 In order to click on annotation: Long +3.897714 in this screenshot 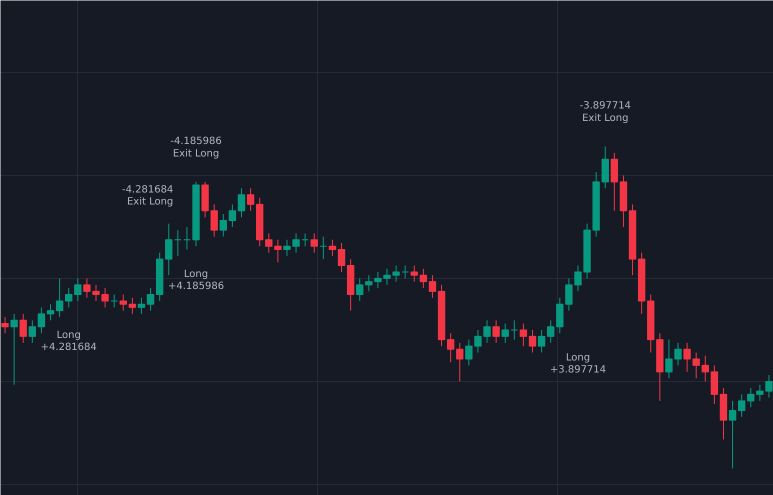, I will do `click(578, 364)`.